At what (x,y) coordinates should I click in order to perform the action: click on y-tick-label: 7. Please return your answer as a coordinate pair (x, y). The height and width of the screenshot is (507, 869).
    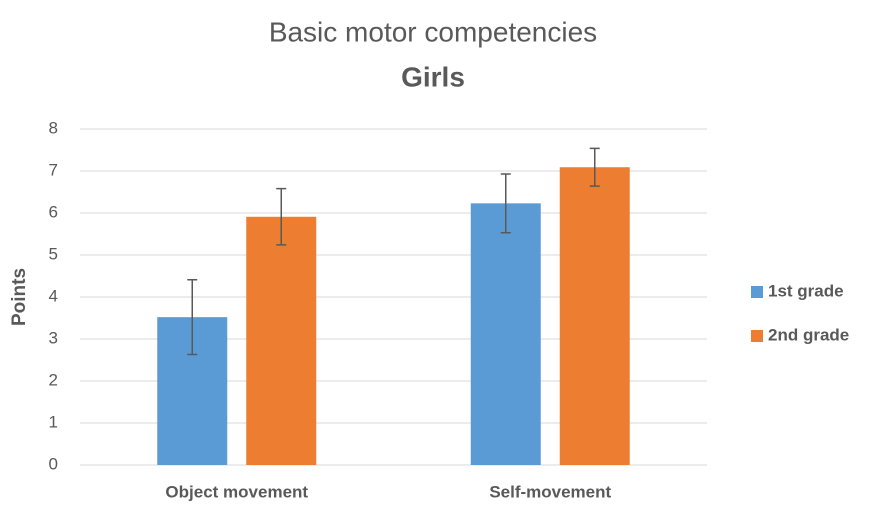
    Looking at the image, I should click on (53, 169).